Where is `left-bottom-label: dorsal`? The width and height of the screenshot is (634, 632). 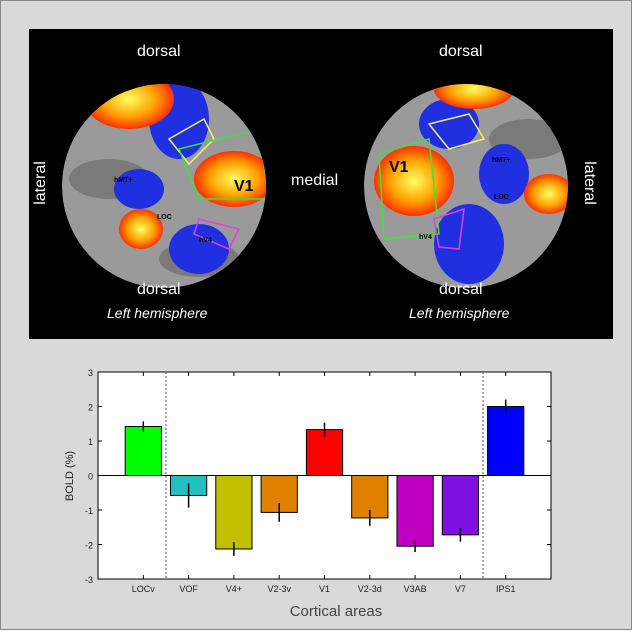 left-bottom-label: dorsal is located at coordinates (159, 289).